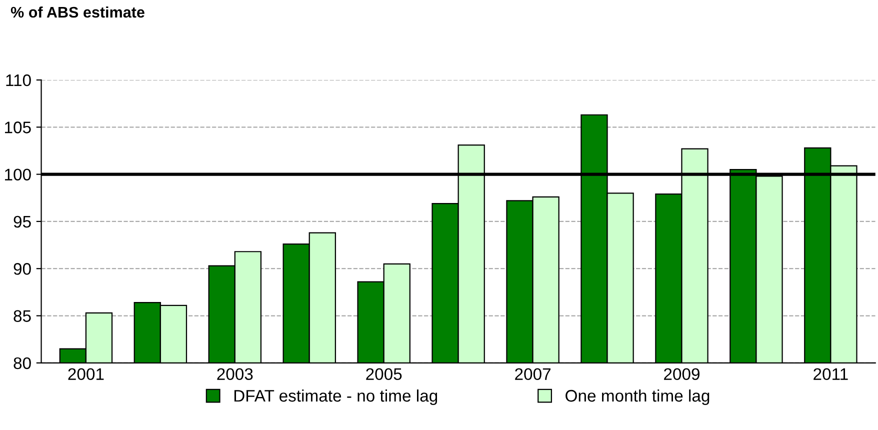 This screenshot has height=430, width=878. I want to click on y-tick-label: 100, so click(18, 174).